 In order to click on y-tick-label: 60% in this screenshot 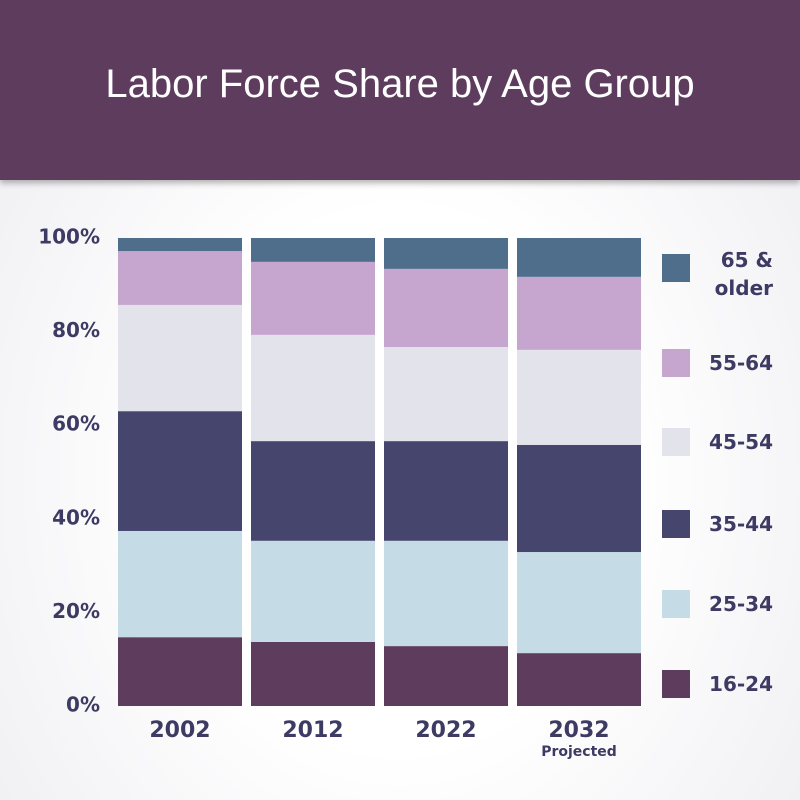, I will do `click(76, 424)`.